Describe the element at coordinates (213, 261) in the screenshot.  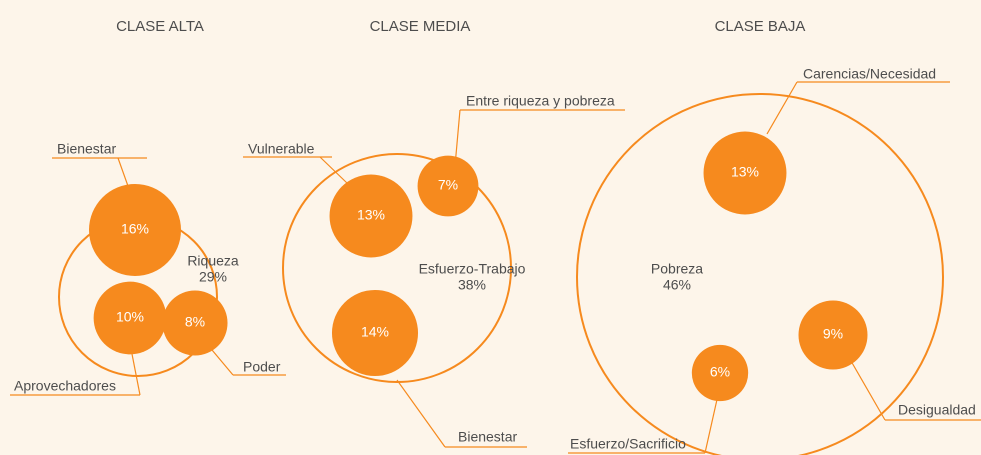
I see `group-name: Riqueza` at that location.